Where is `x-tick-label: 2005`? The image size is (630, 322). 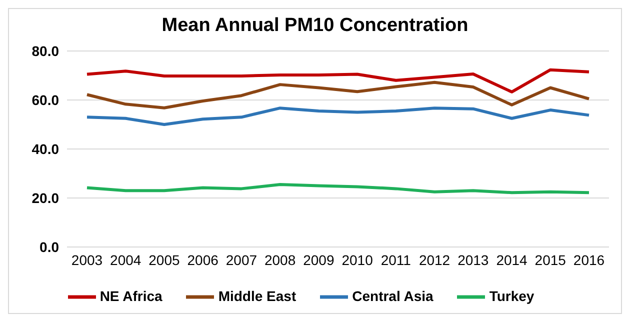 x-tick-label: 2005 is located at coordinates (164, 260).